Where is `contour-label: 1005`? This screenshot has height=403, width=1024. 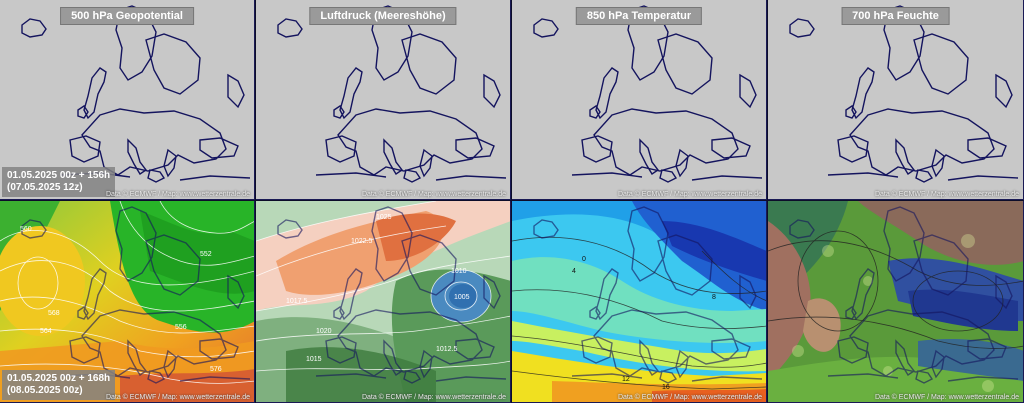 contour-label: 1005 is located at coordinates (462, 297).